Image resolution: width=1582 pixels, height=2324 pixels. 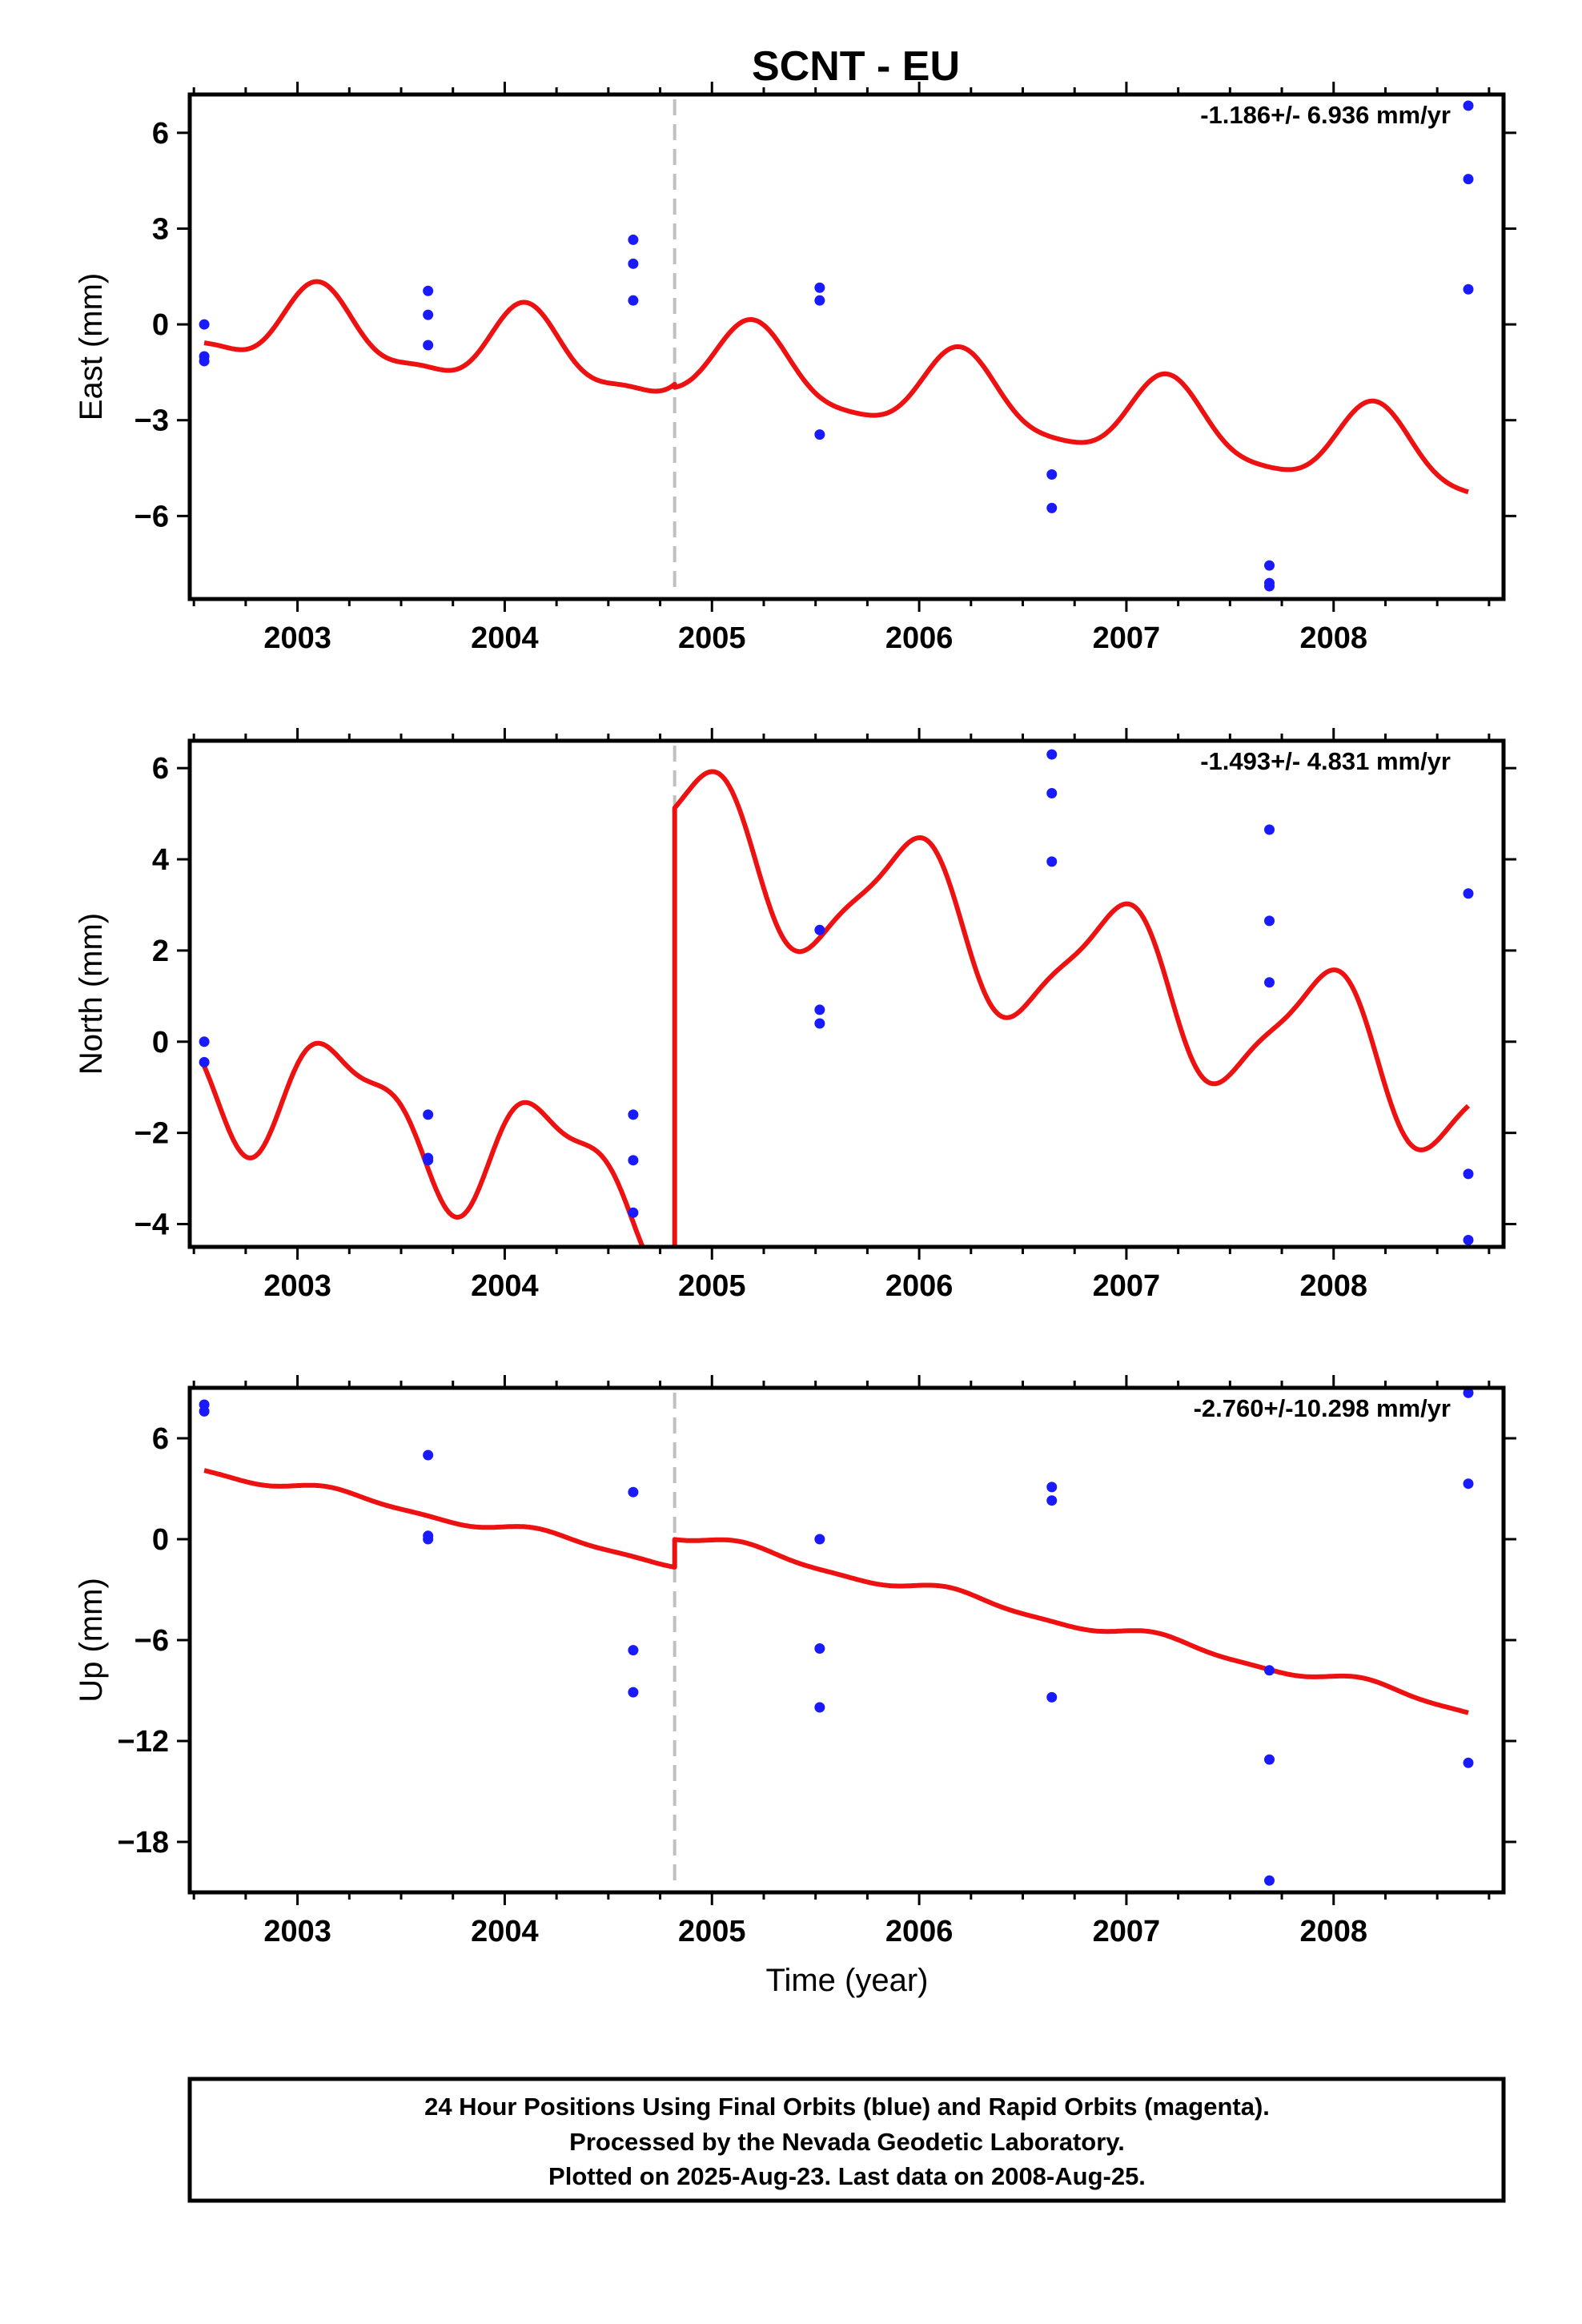 What do you see at coordinates (161, 1042) in the screenshot?
I see `north-y-tick-label: 0` at bounding box center [161, 1042].